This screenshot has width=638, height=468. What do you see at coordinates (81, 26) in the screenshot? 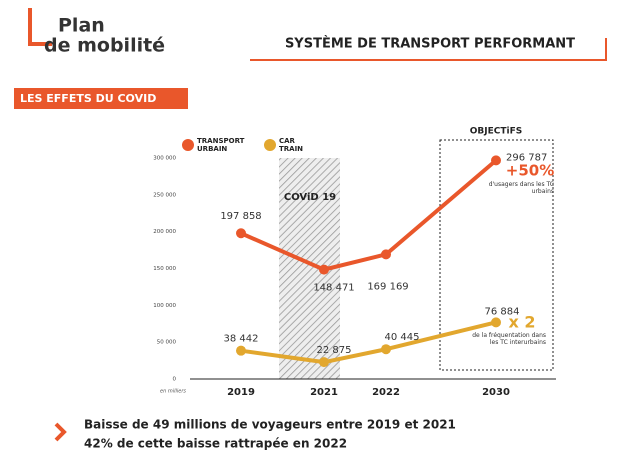
I see `logo: Plan` at bounding box center [81, 26].